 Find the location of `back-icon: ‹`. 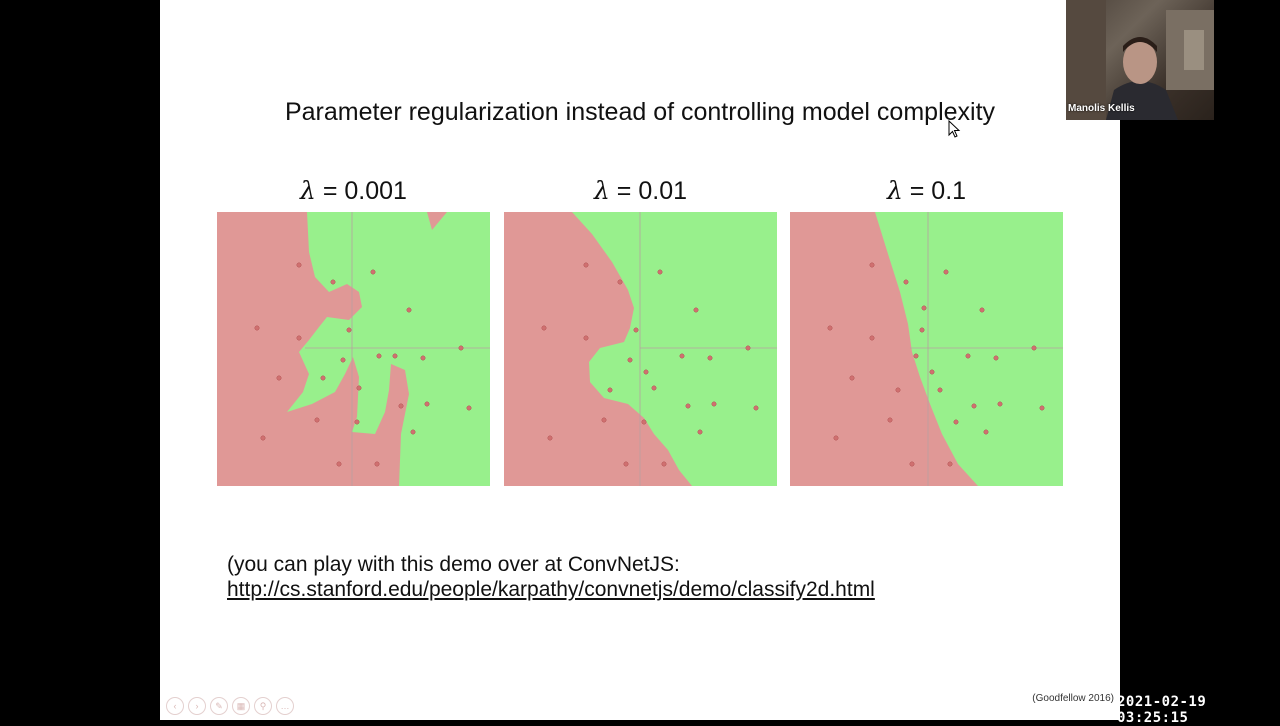

back-icon: ‹ is located at coordinates (175, 706).